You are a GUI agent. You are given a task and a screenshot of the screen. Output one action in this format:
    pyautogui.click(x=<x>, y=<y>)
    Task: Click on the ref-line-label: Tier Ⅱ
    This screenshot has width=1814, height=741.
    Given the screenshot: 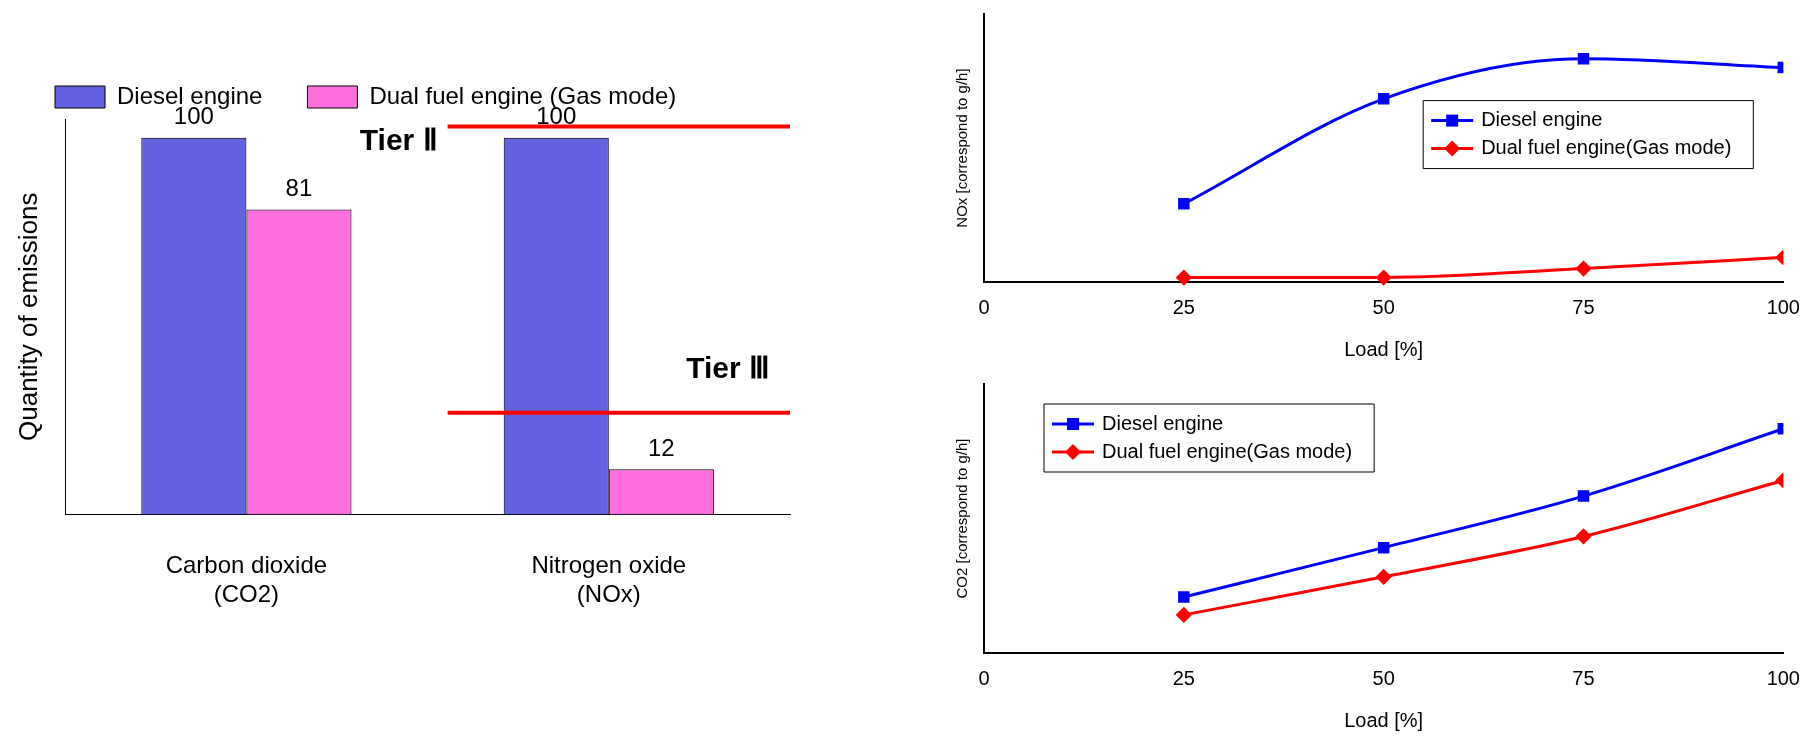 What is the action you would take?
    pyautogui.click(x=398, y=139)
    